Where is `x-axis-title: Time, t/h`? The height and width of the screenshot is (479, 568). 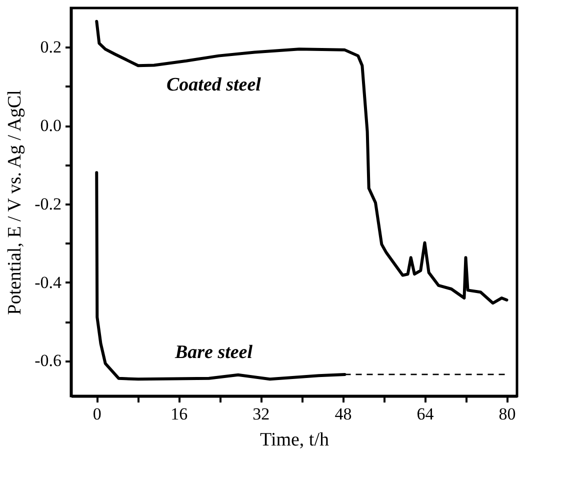 x-axis-title: Time, t/h is located at coordinates (295, 440).